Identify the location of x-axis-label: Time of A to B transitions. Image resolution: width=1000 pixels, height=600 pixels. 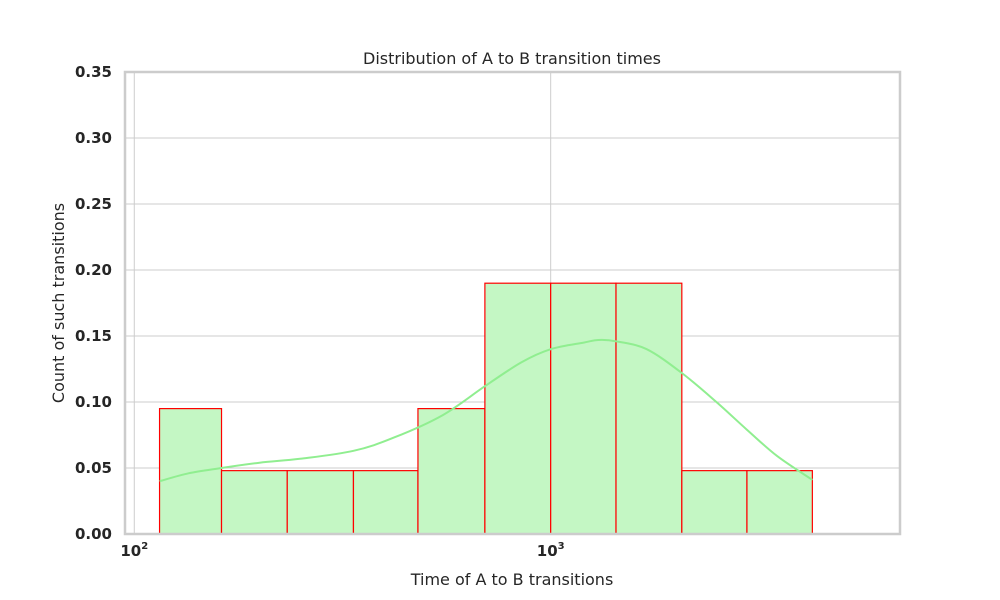
(512, 579).